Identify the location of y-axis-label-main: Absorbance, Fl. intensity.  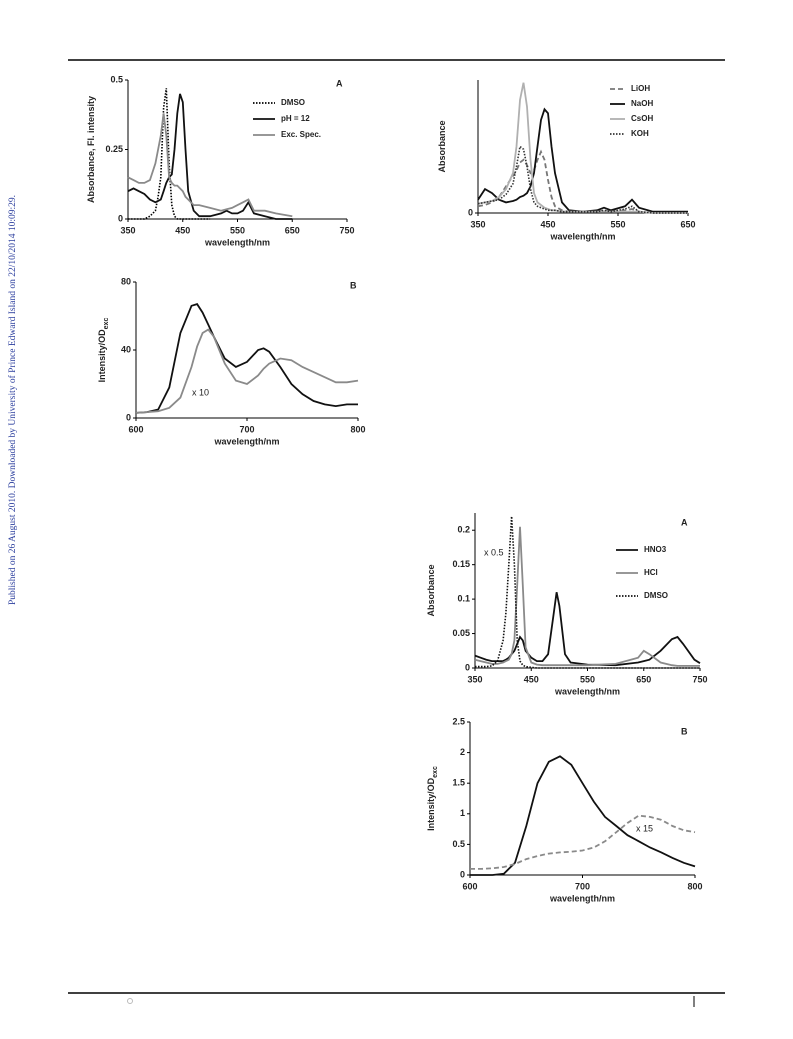
(91, 149).